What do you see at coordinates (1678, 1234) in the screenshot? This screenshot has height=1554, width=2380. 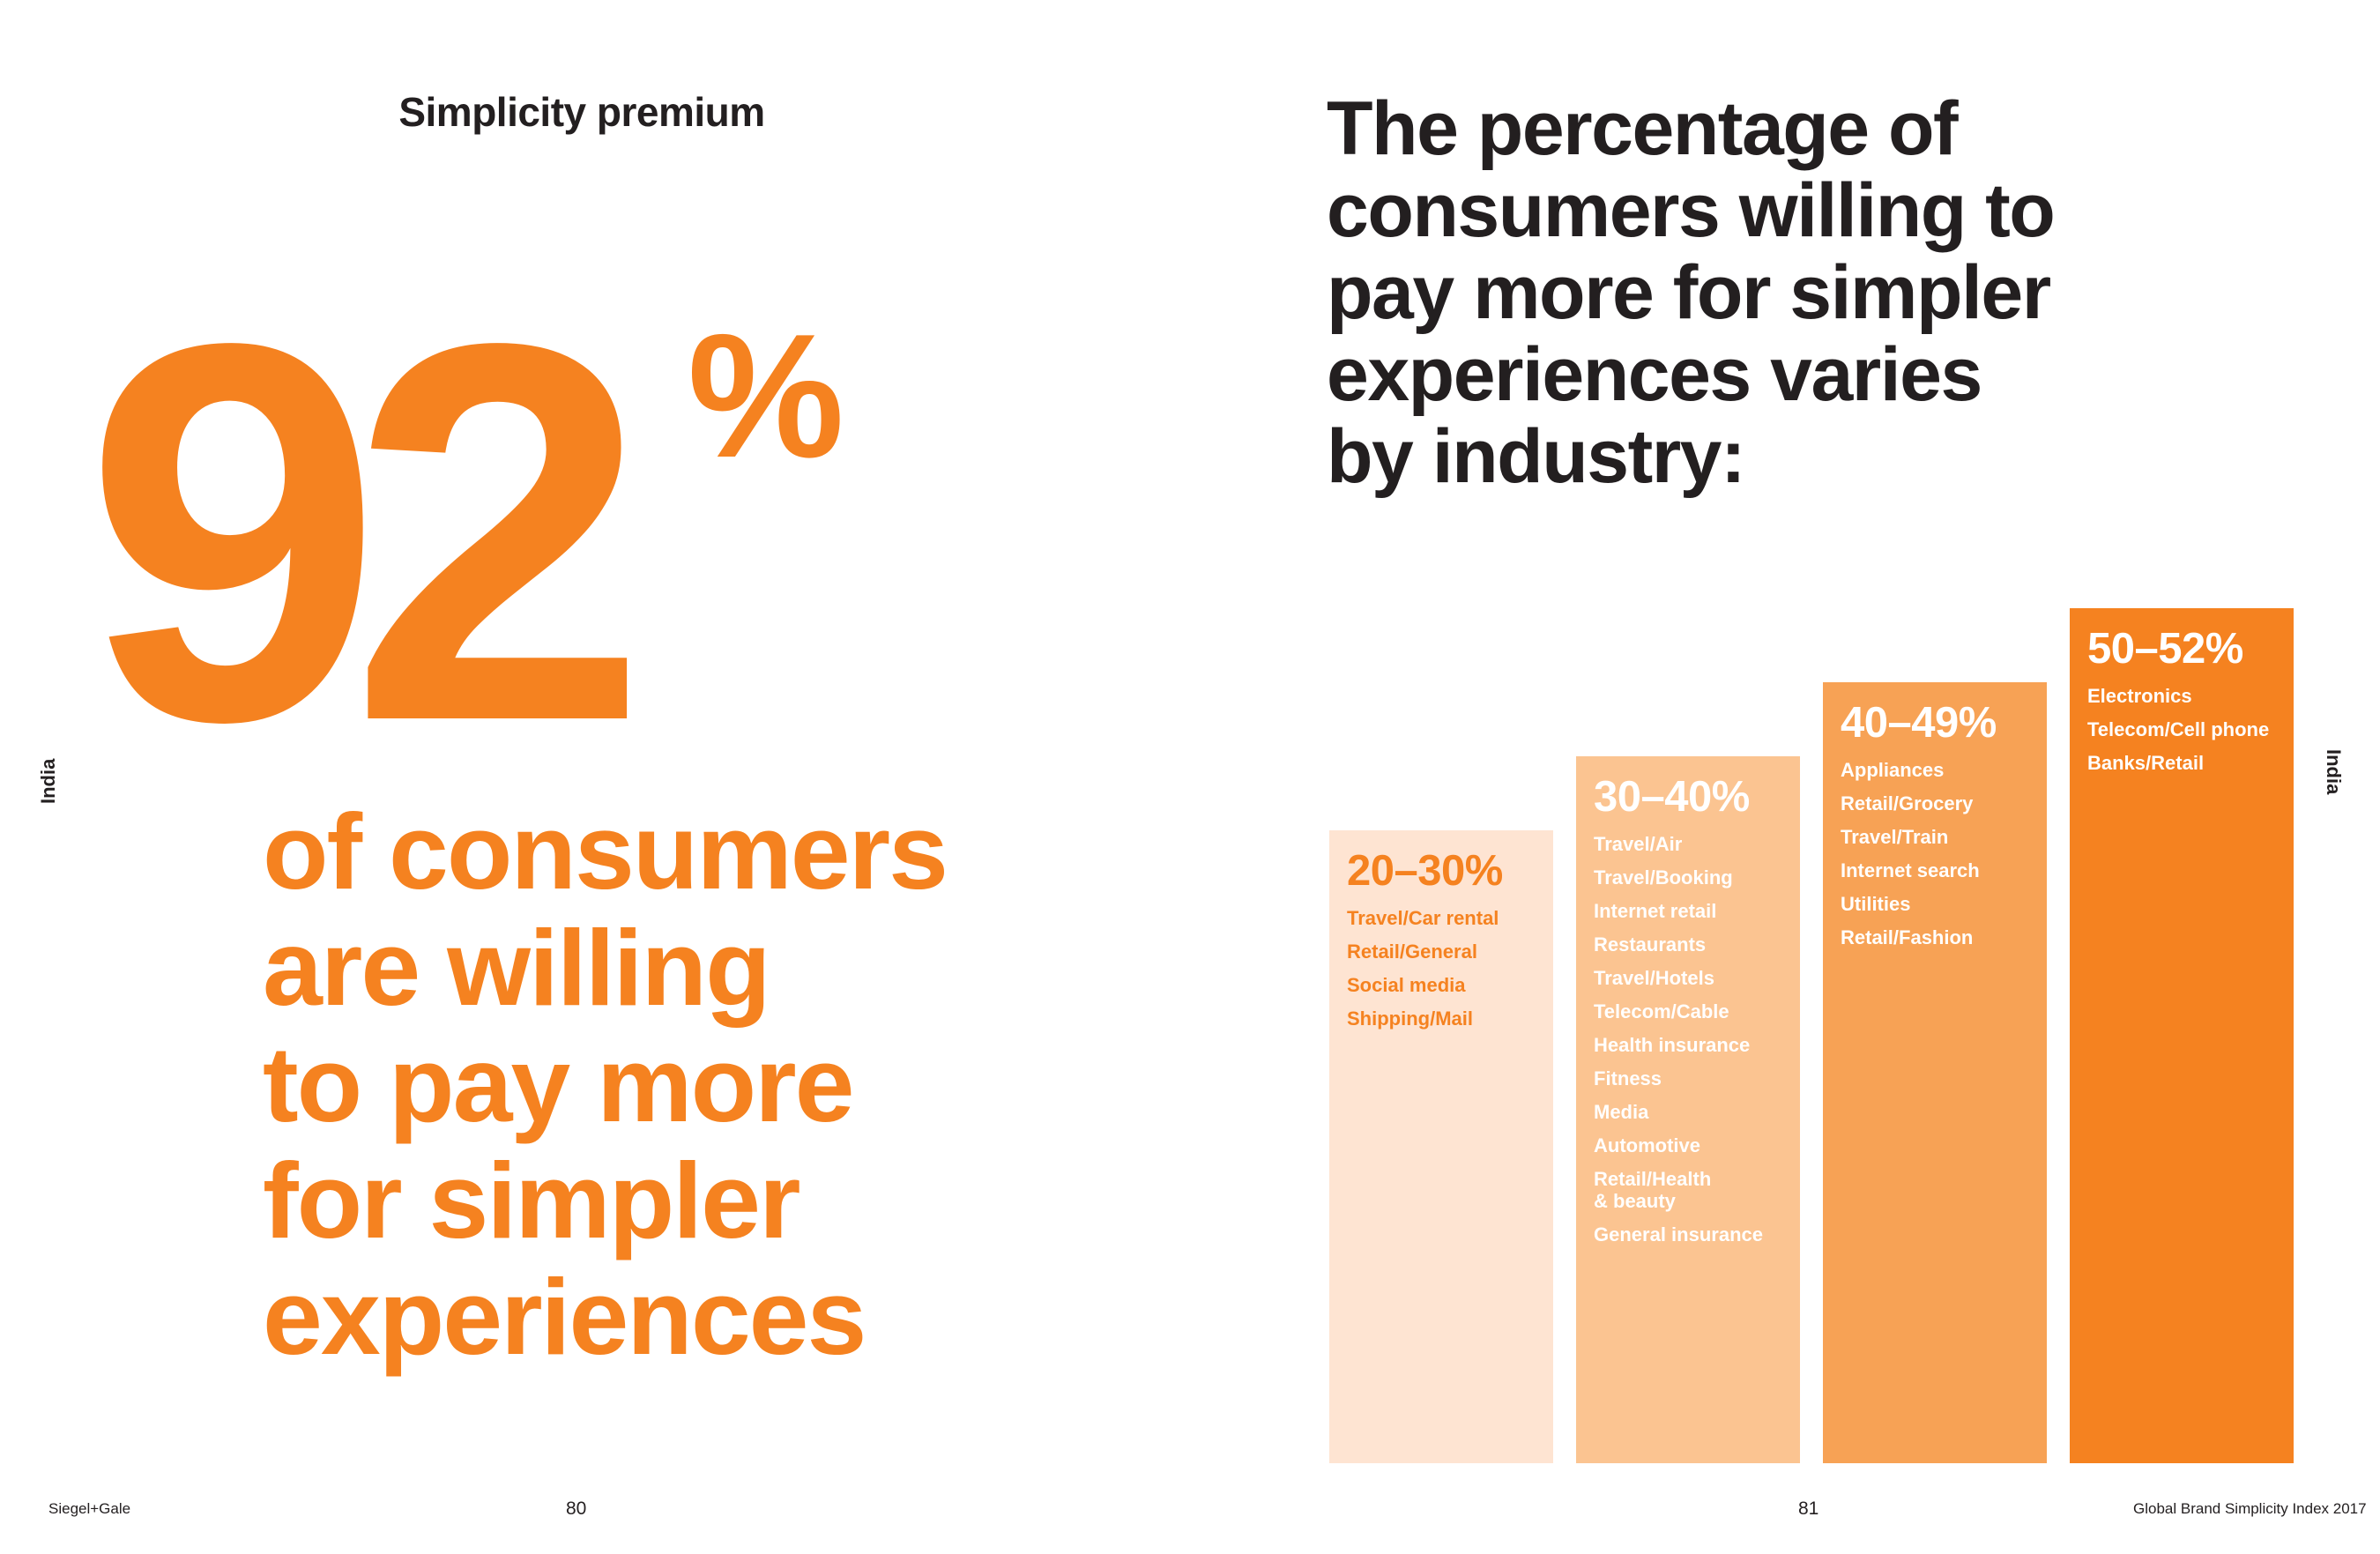 I see `bar-industry-item: General insurance` at bounding box center [1678, 1234].